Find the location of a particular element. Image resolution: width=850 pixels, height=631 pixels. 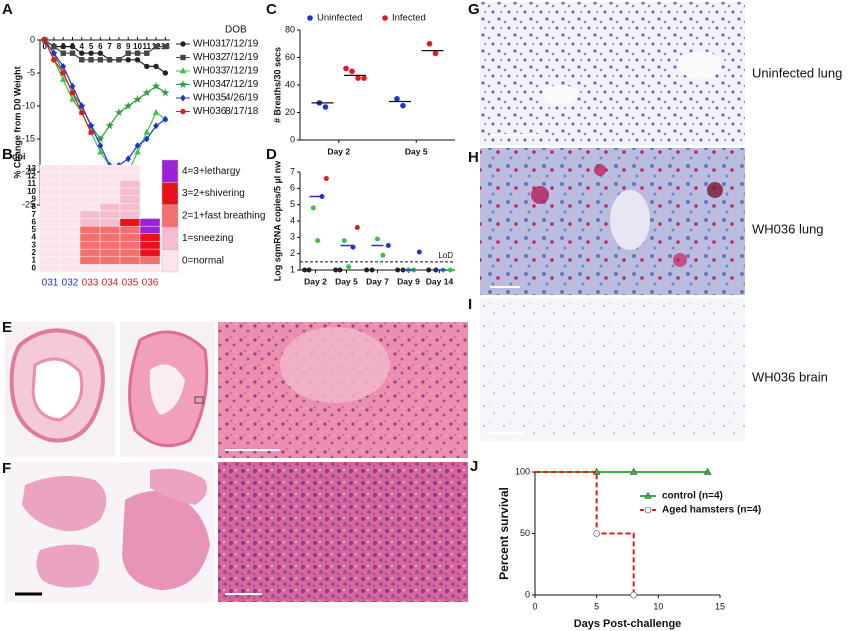

legend-label: WH036 is located at coordinates (210, 111).